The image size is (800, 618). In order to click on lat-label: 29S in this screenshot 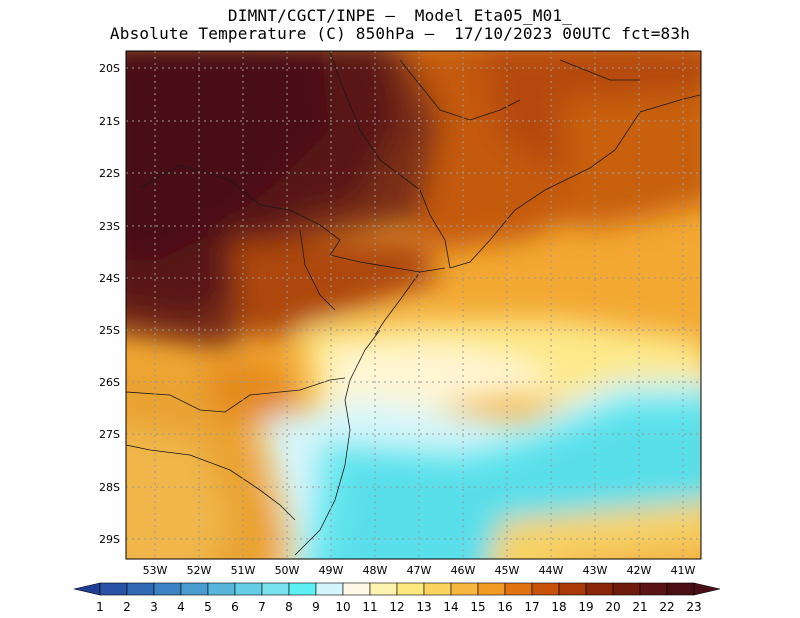, I will do `click(109, 539)`.